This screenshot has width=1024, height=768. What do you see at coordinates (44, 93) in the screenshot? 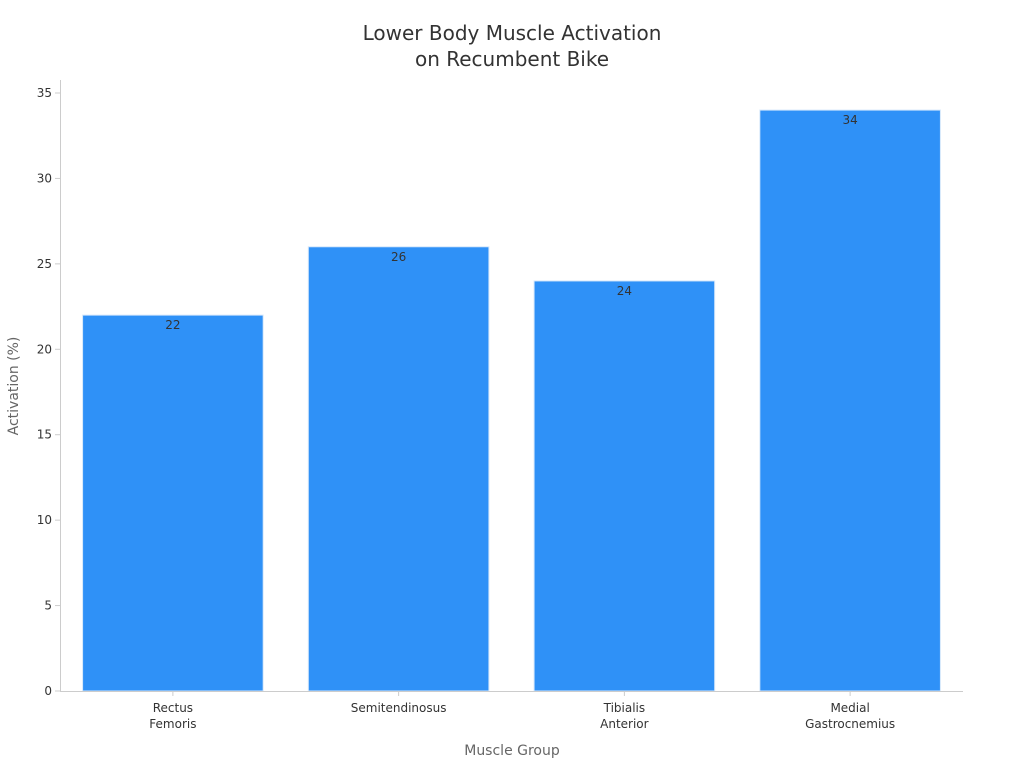
I see `y-tick-label-7: 35` at bounding box center [44, 93].